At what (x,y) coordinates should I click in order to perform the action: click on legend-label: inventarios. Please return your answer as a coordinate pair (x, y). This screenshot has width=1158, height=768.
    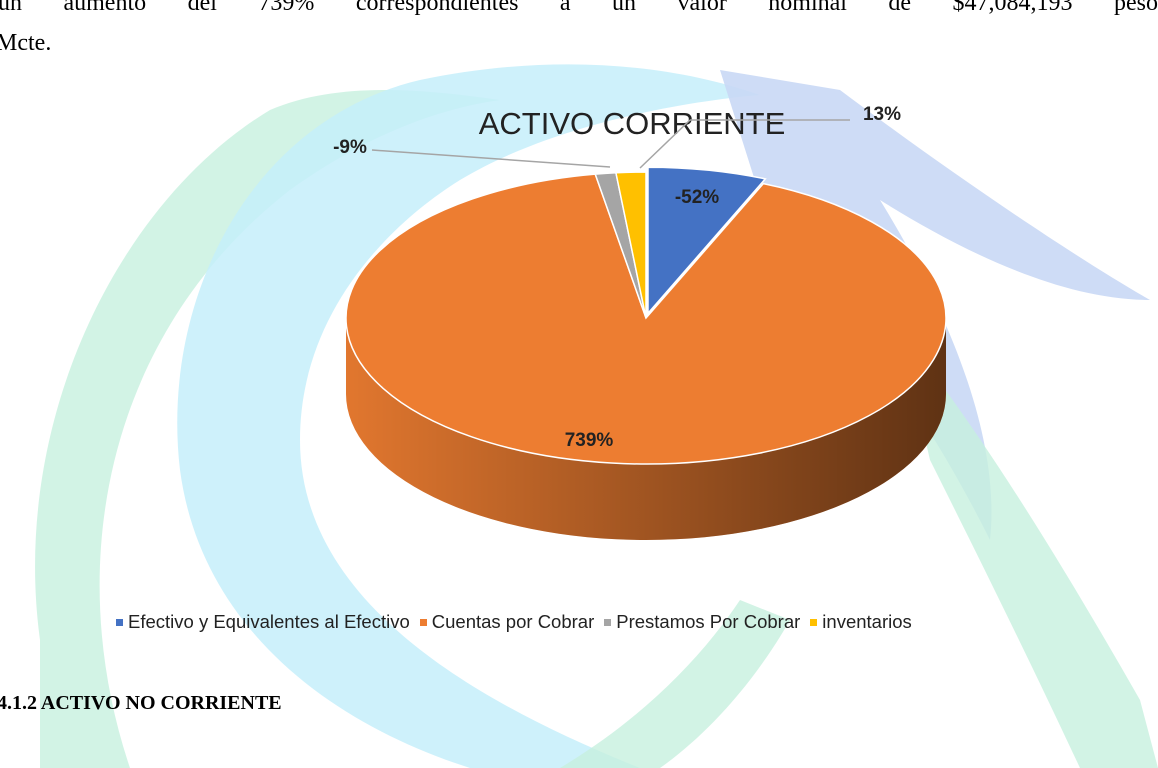
    Looking at the image, I should click on (867, 621).